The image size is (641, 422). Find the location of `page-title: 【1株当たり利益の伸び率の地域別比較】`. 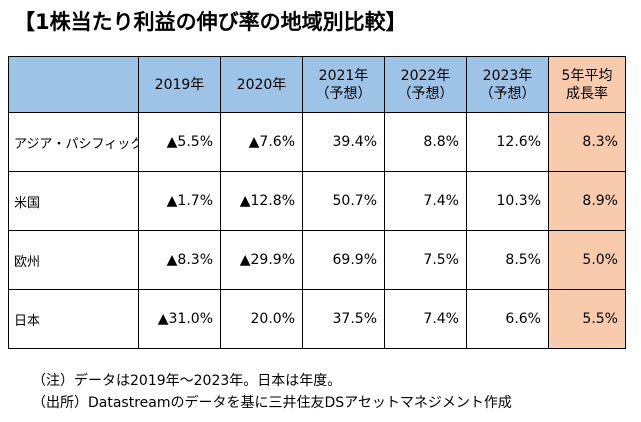

page-title: 【1株当たり利益の伸び率の地域別比較】 is located at coordinates (210, 22).